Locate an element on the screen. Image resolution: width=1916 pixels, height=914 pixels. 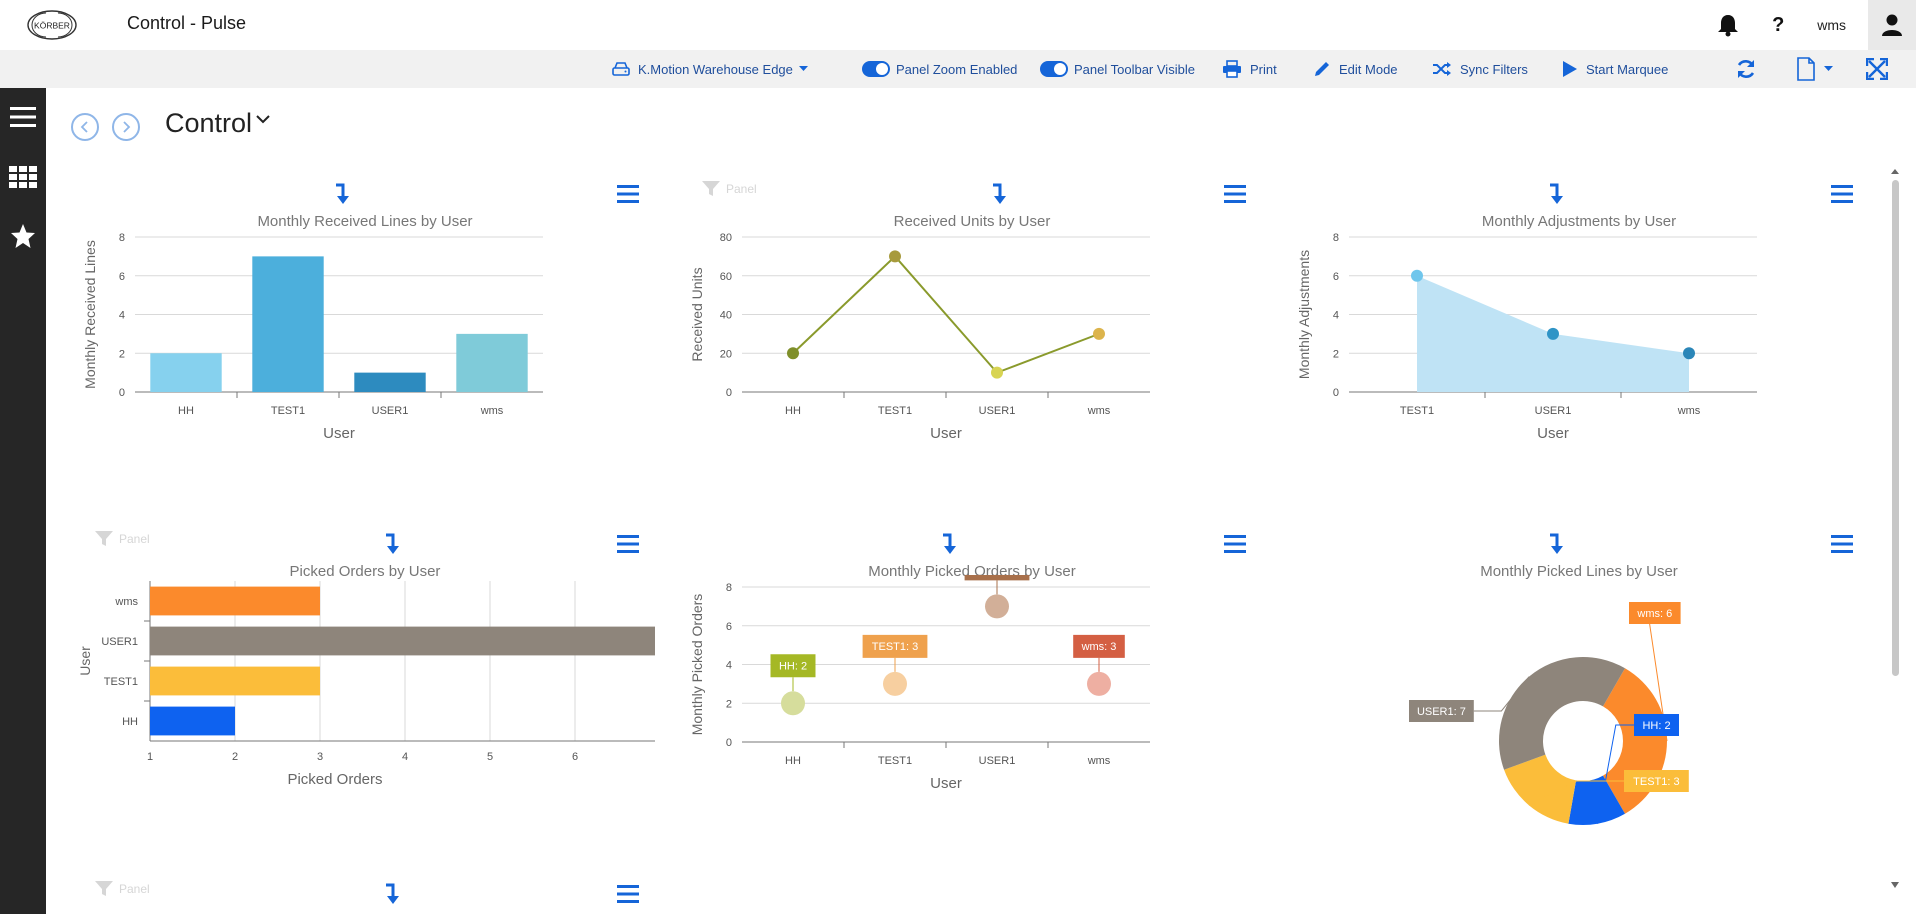
apps-grid-icon is located at coordinates (23, 177).